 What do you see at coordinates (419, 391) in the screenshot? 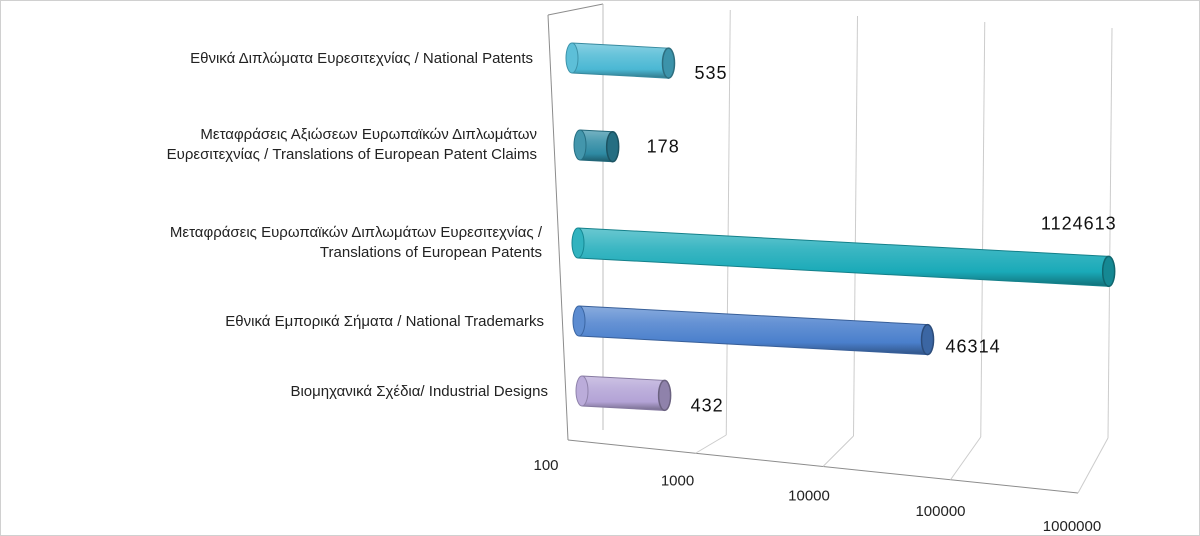
I see `category-label: Βιομηχανικά Σχέδια/ Industrial Designs` at bounding box center [419, 391].